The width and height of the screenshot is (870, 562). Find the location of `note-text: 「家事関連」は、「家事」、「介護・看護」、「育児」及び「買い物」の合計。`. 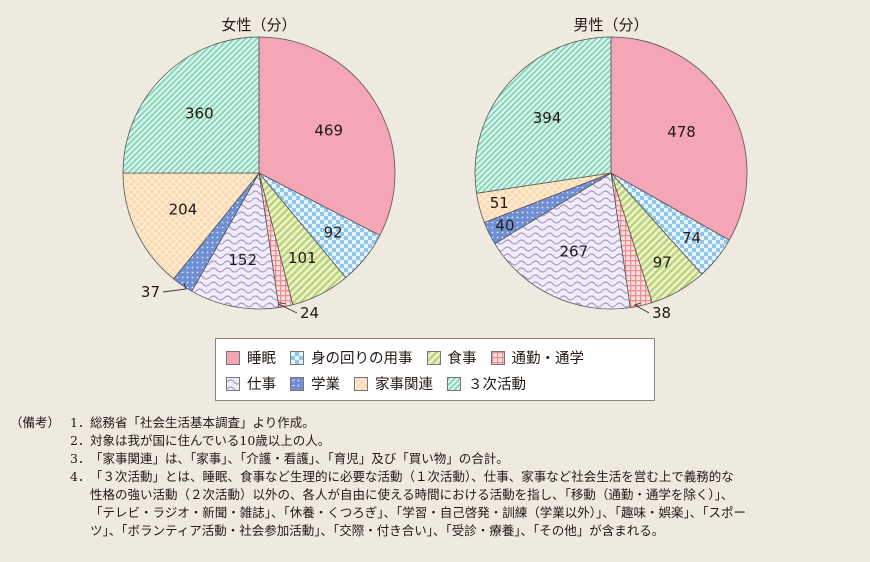

note-text: 「家事関連」は、「家事」、「介護・看護」、「育児」及び「買い物」の合計。 is located at coordinates (299, 458).